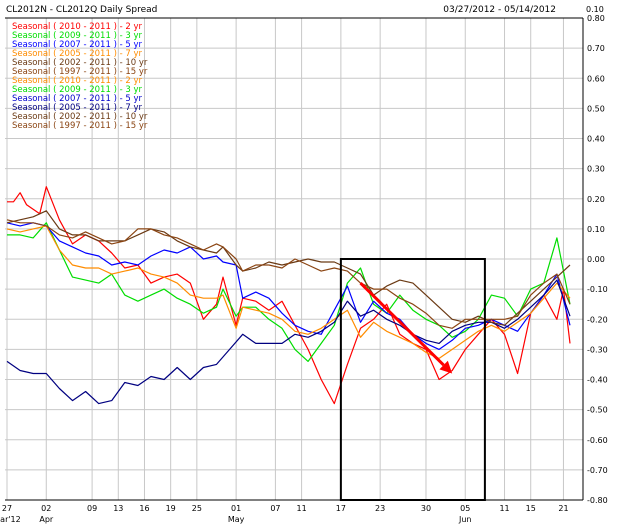 Image resolution: width=623 pixels, height=526 pixels. I want to click on highlight-box, so click(412, 379).